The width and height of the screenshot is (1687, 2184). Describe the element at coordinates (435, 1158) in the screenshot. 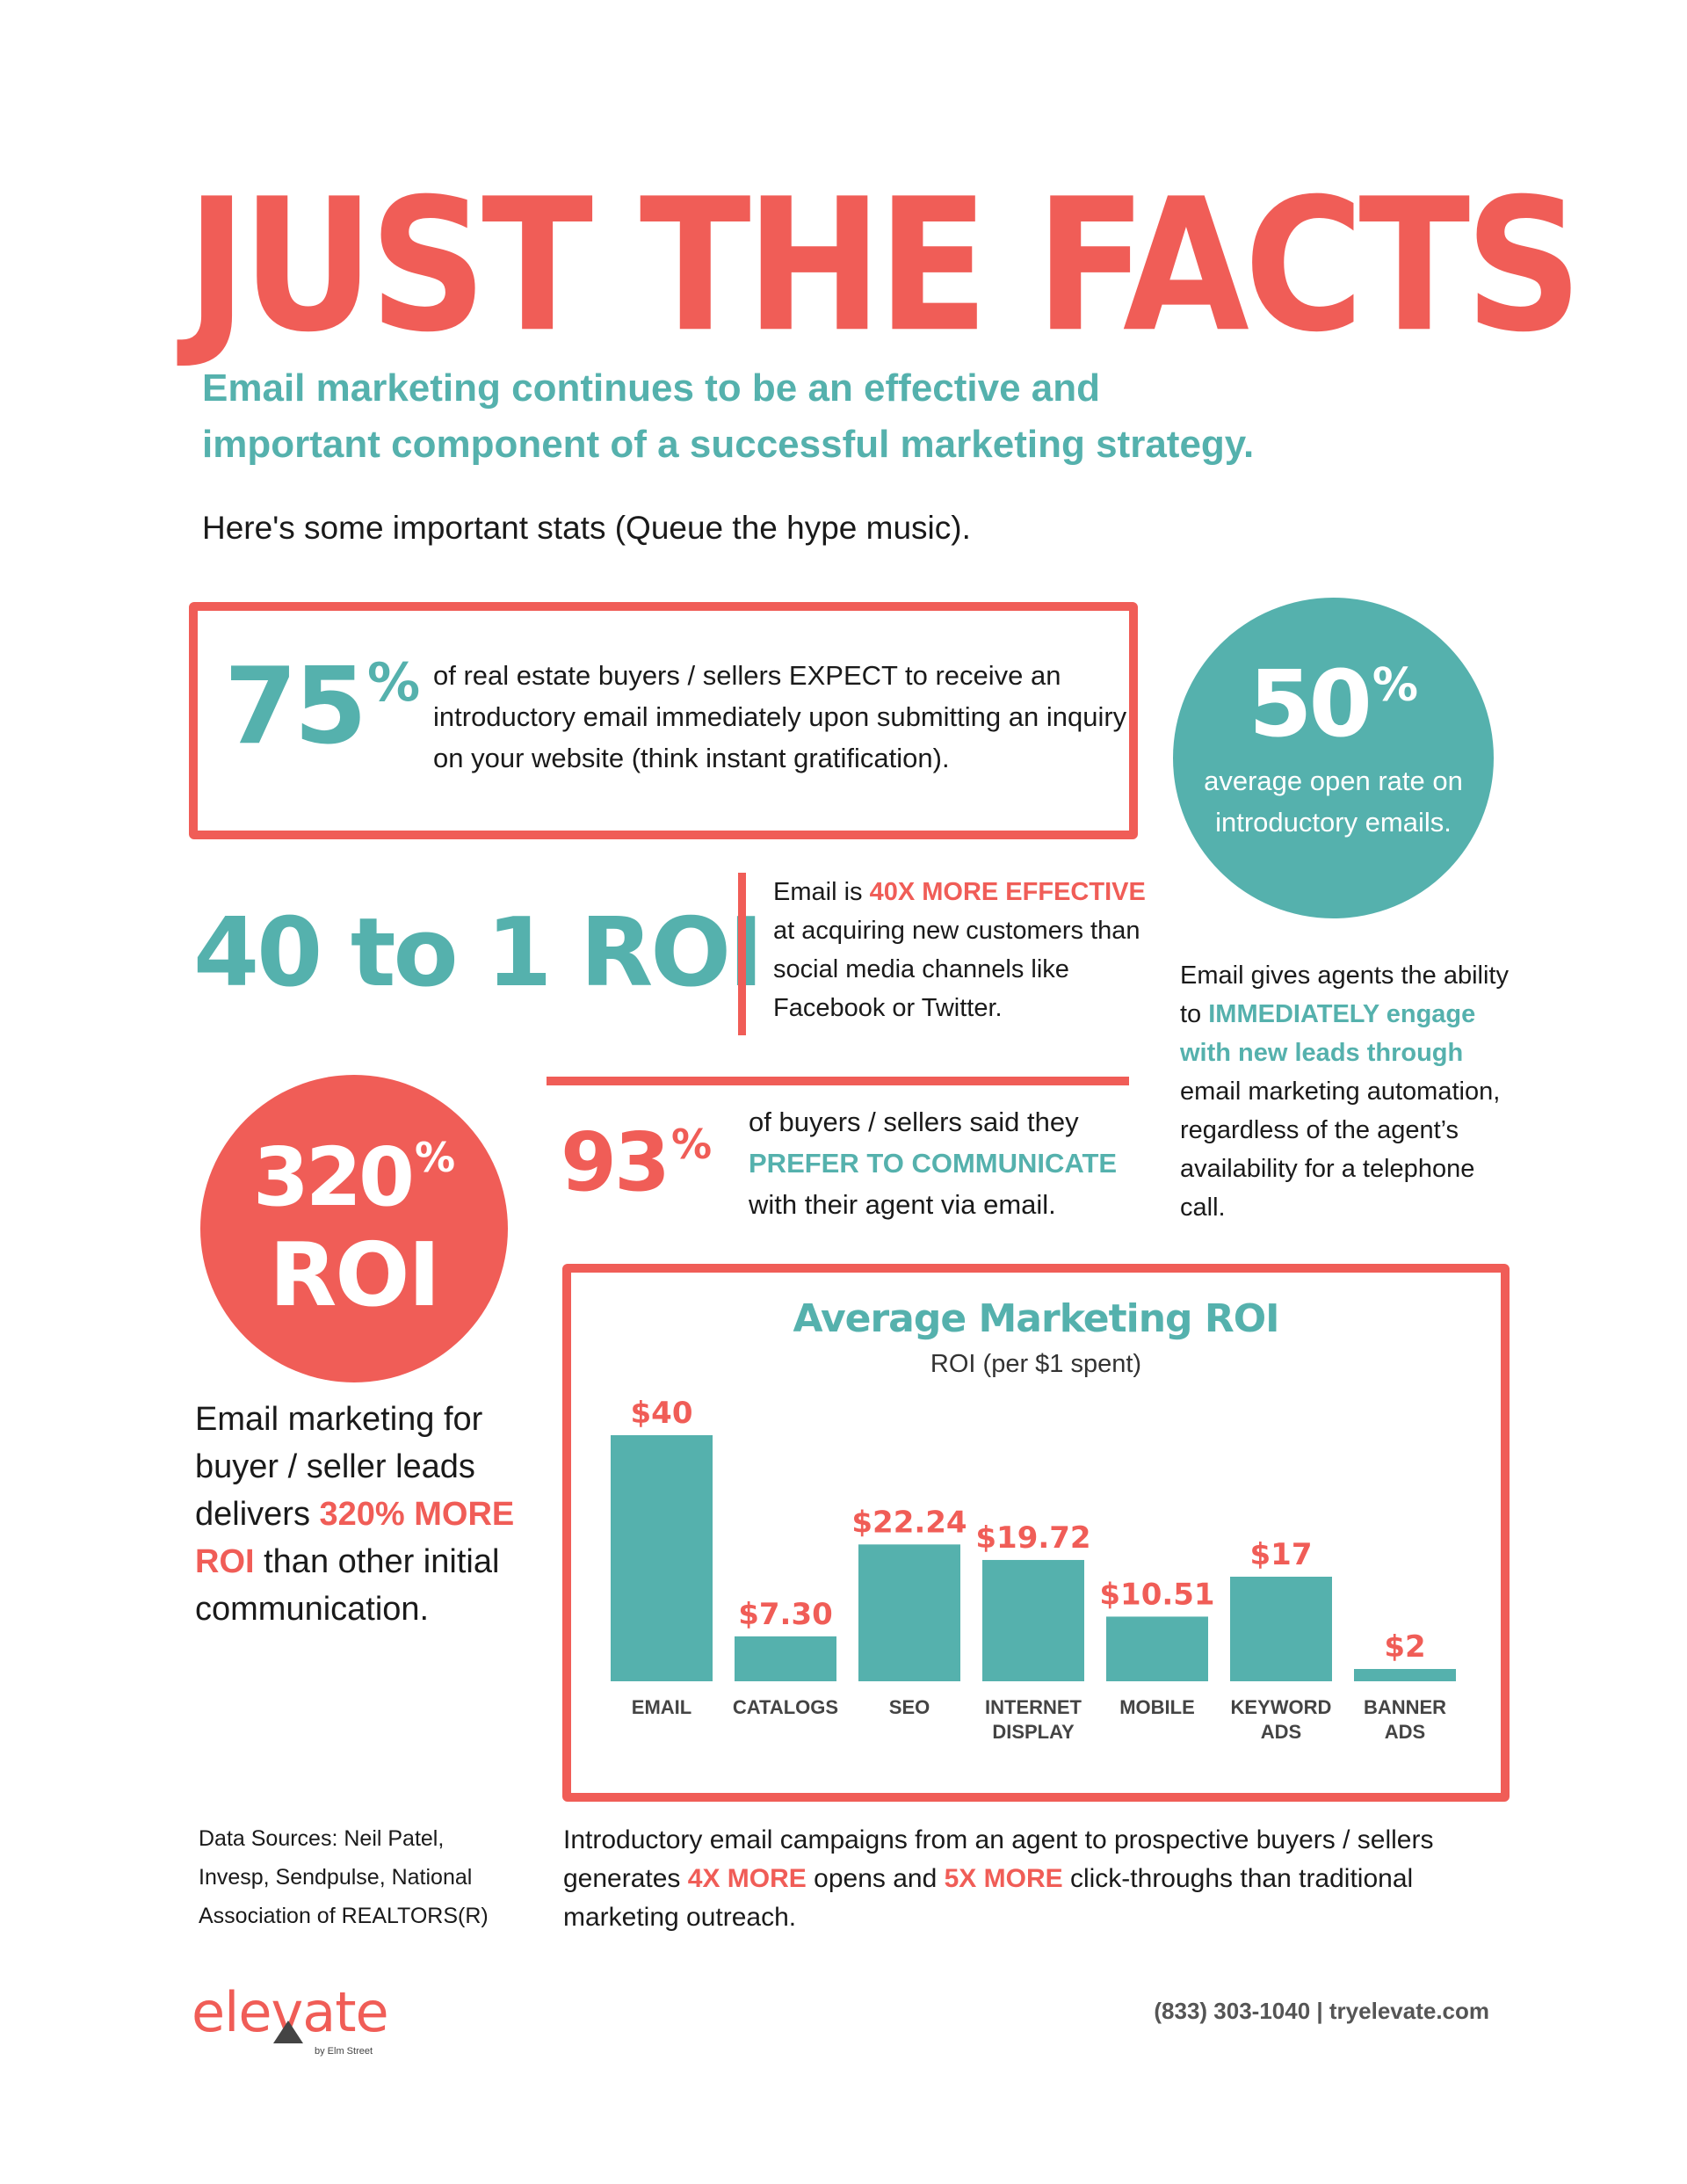

I see `stat-320-percent: %` at that location.